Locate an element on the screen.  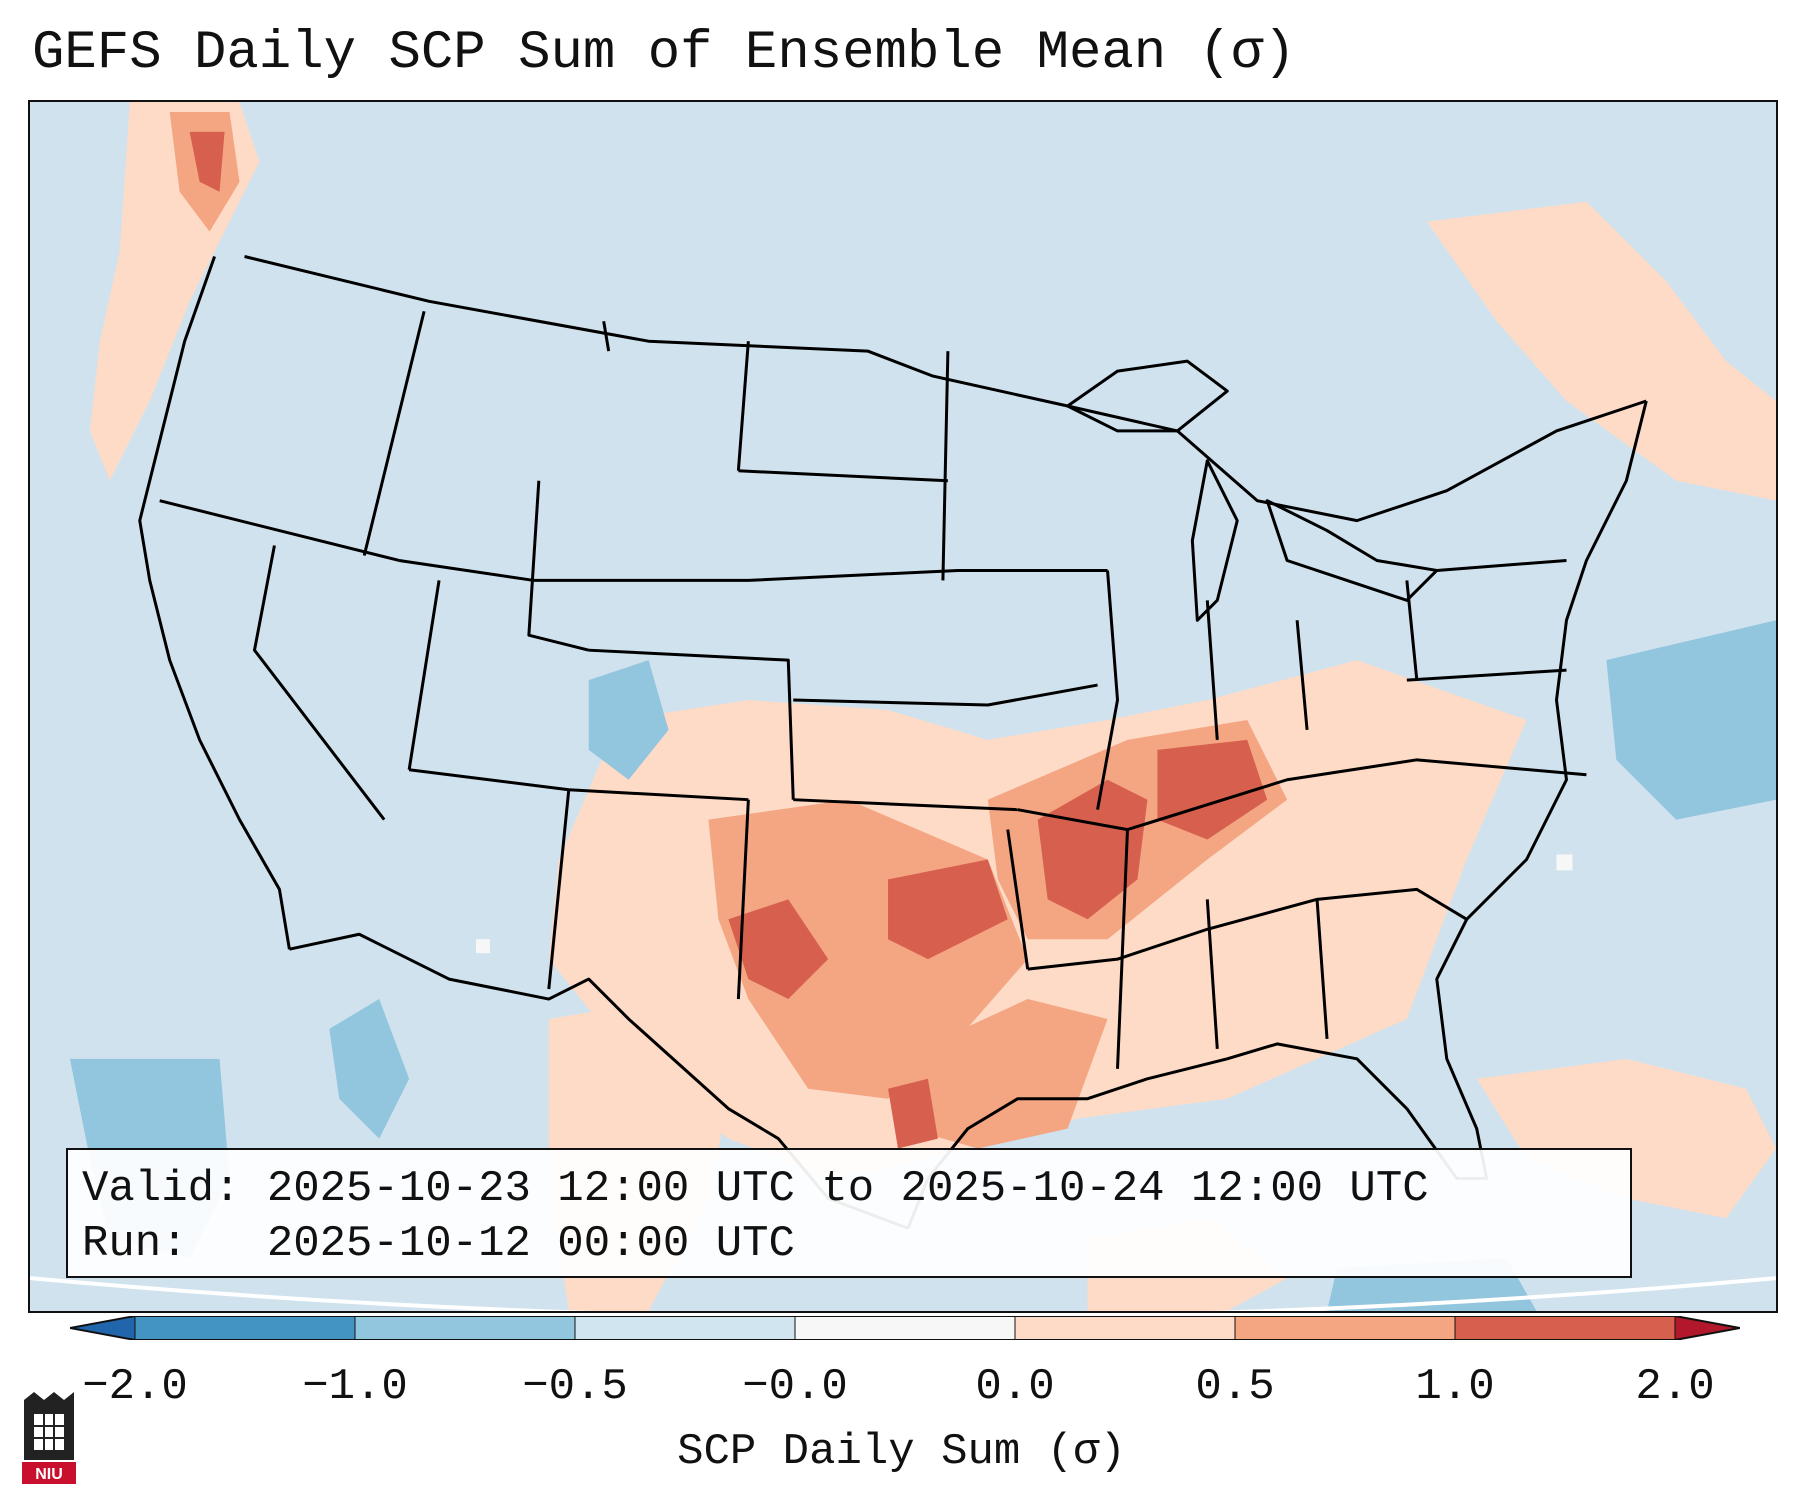
hemisphere-edge is located at coordinates (903, 1293).